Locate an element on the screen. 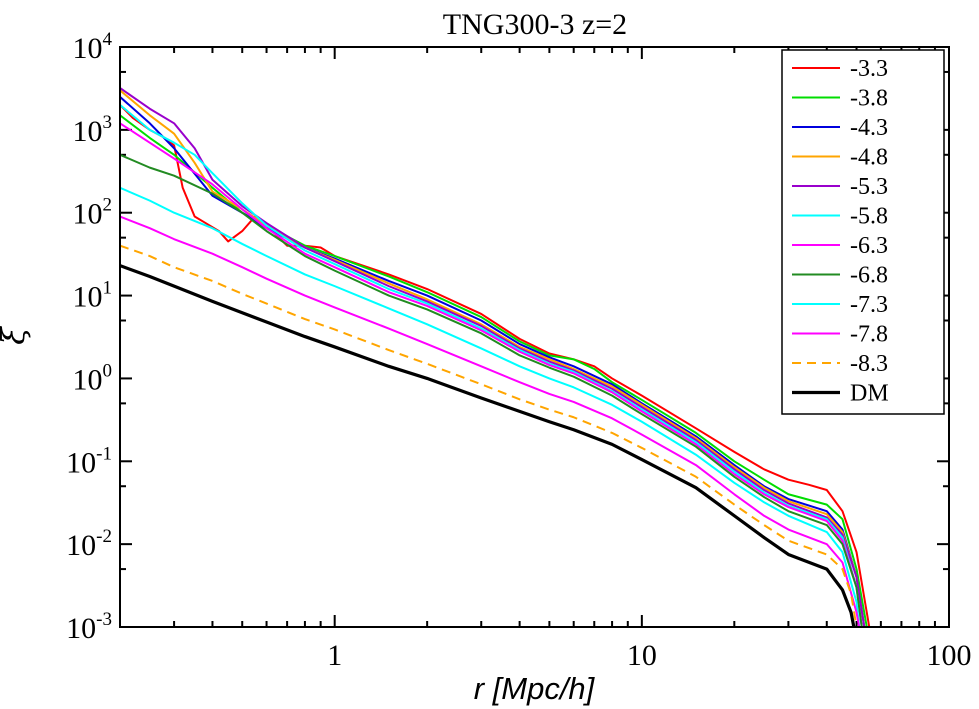  legend-label: -8.3 is located at coordinates (869, 364).